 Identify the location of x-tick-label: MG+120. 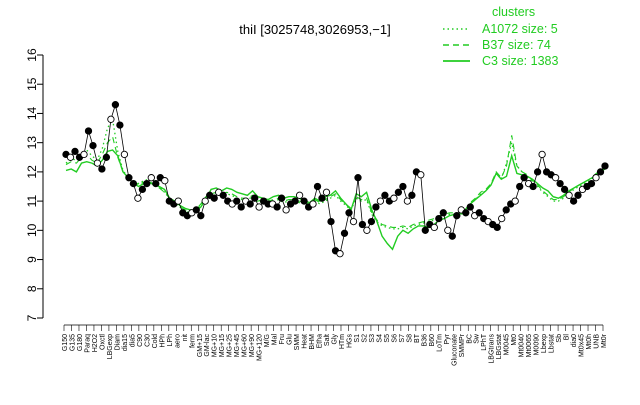
(260, 347).